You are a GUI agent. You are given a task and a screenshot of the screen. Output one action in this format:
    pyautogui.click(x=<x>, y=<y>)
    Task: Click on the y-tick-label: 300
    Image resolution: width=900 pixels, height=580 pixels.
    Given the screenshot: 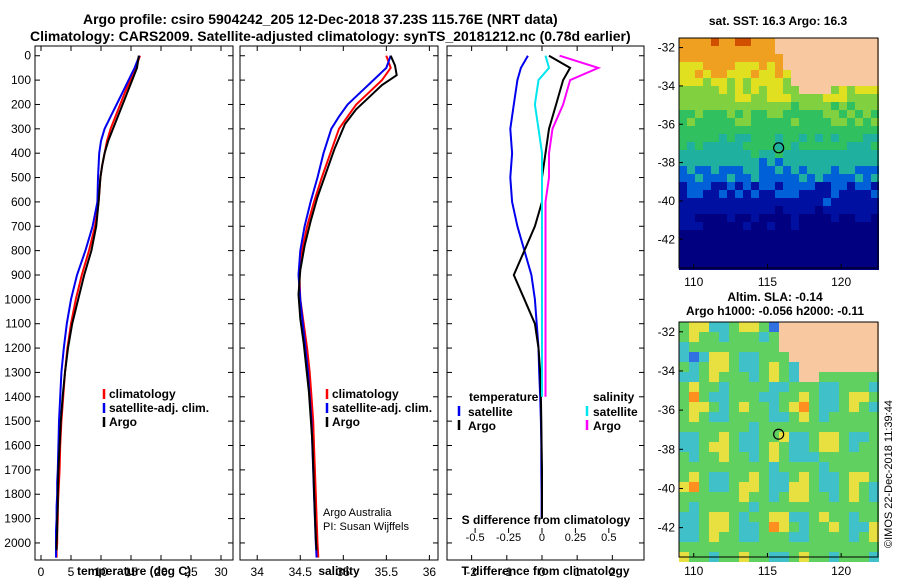 What is the action you would take?
    pyautogui.click(x=21, y=129)
    